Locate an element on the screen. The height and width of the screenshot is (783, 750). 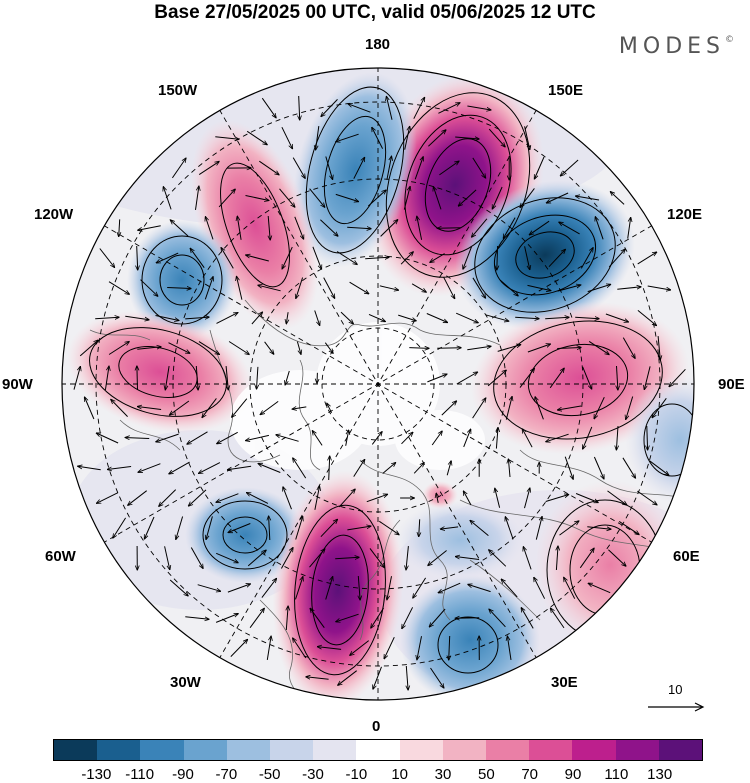
lon-label-60w: 60W is located at coordinates (60, 556).